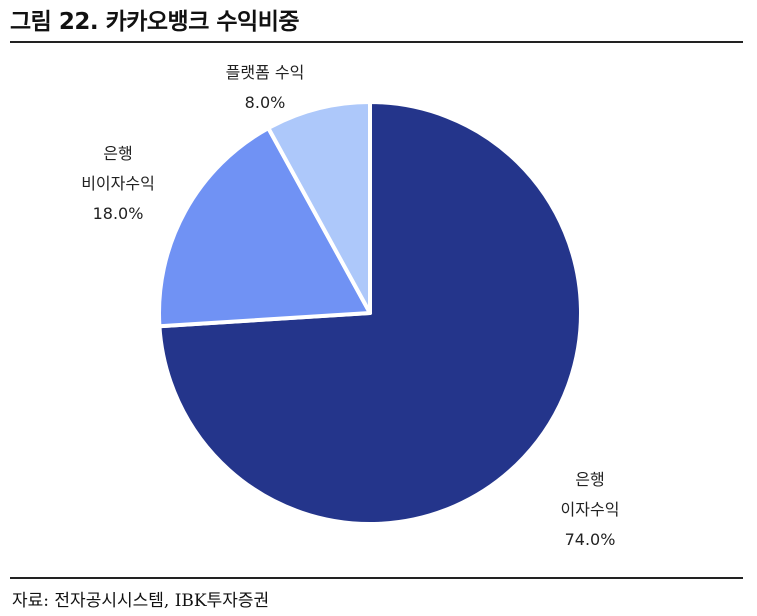 The width and height of the screenshot is (757, 616). Describe the element at coordinates (376, 42) in the screenshot. I see `title-divider` at that location.